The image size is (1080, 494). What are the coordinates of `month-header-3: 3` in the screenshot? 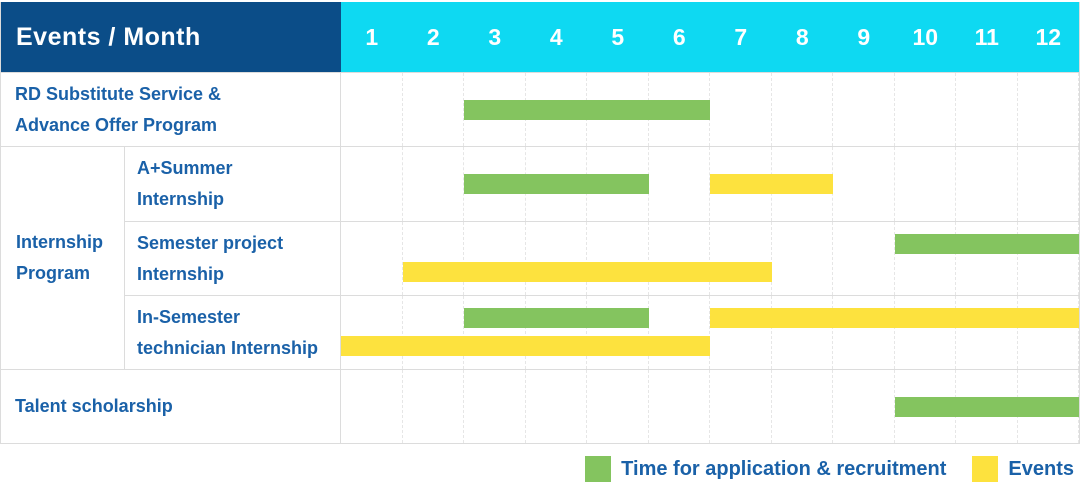 It's located at (495, 36).